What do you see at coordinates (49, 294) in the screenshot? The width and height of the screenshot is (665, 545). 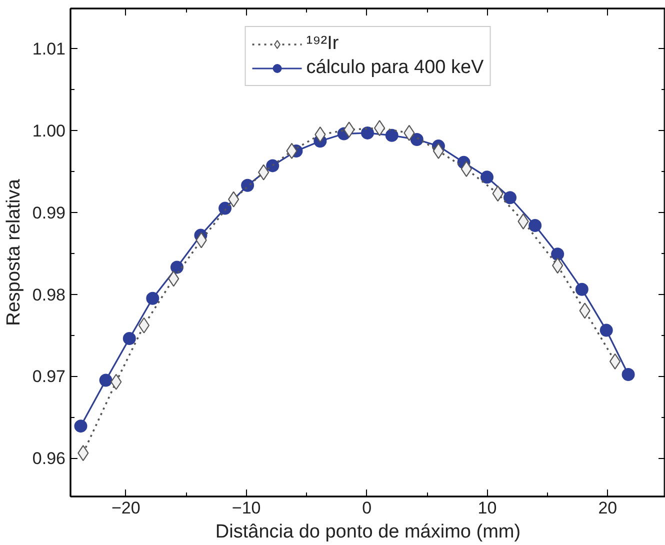 I see `y-tick-label: 0.98` at bounding box center [49, 294].